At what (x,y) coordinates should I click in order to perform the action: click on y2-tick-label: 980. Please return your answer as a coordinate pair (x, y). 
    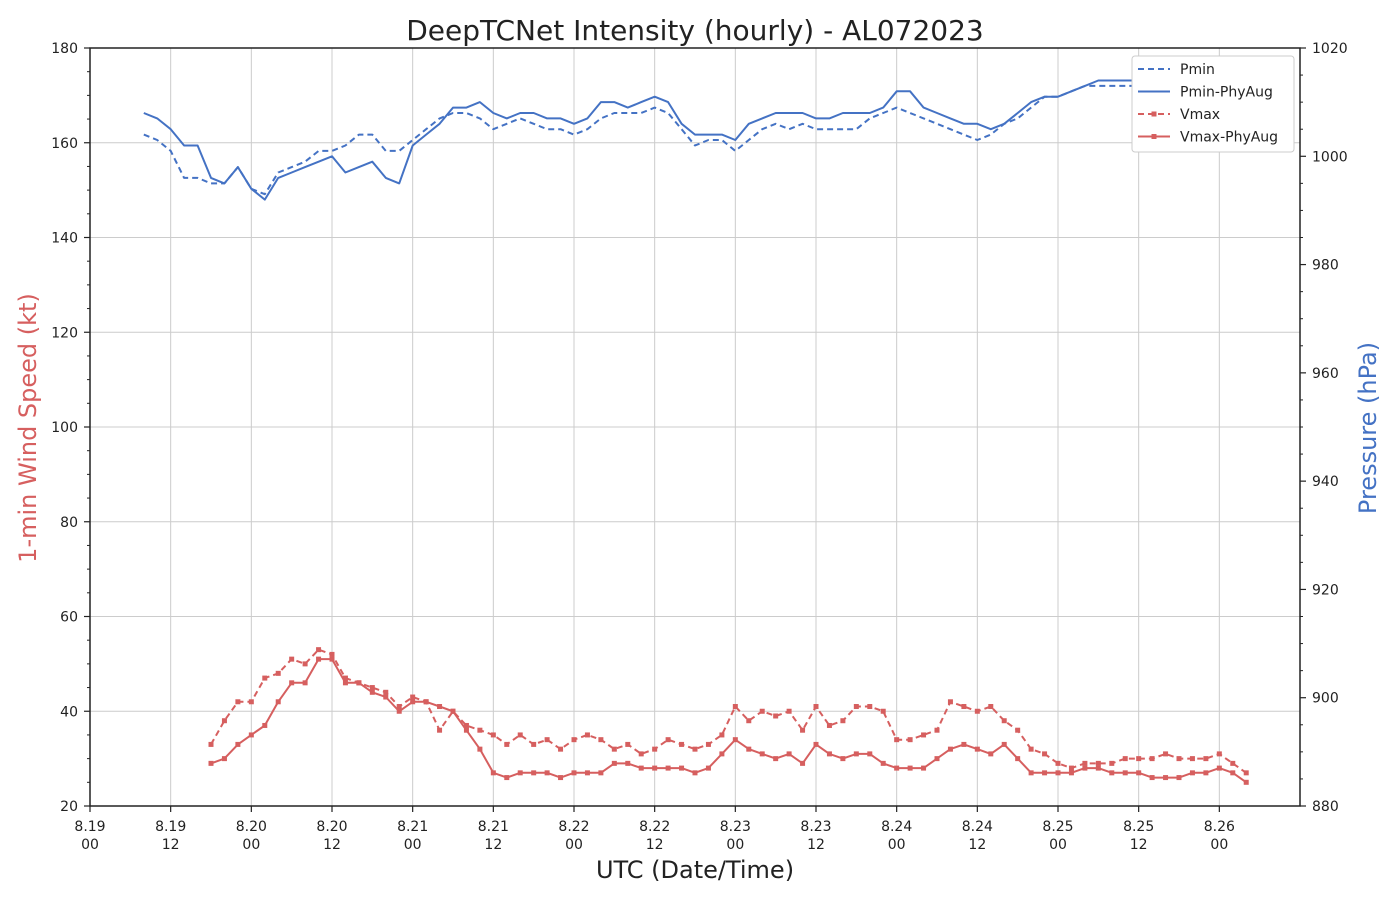
    Looking at the image, I should click on (1325, 266).